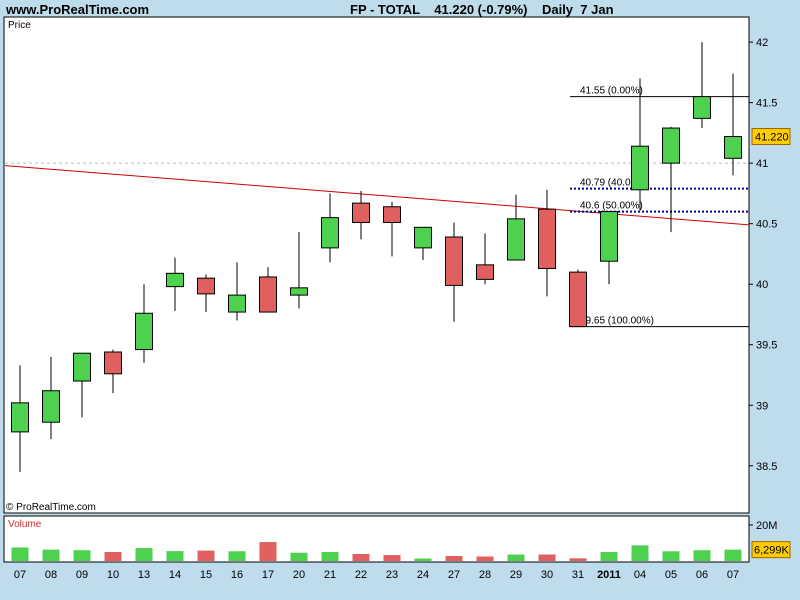 The height and width of the screenshot is (600, 800). What do you see at coordinates (609, 575) in the screenshot?
I see `date-tick-label: 2011` at bounding box center [609, 575].